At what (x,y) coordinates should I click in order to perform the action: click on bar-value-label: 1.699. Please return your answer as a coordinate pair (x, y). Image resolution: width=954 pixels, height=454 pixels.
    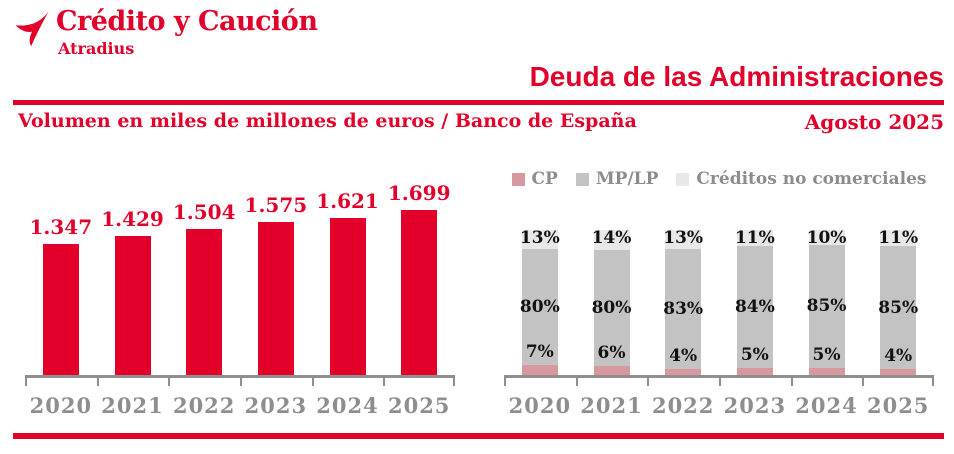
    Looking at the image, I should click on (419, 193).